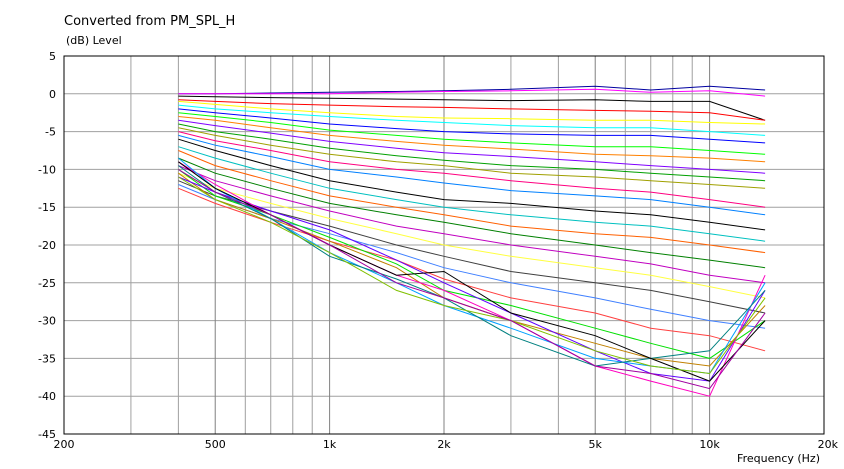 The height and width of the screenshot is (469, 844). What do you see at coordinates (47, 169) in the screenshot?
I see `y-tick-label: -10` at bounding box center [47, 169].